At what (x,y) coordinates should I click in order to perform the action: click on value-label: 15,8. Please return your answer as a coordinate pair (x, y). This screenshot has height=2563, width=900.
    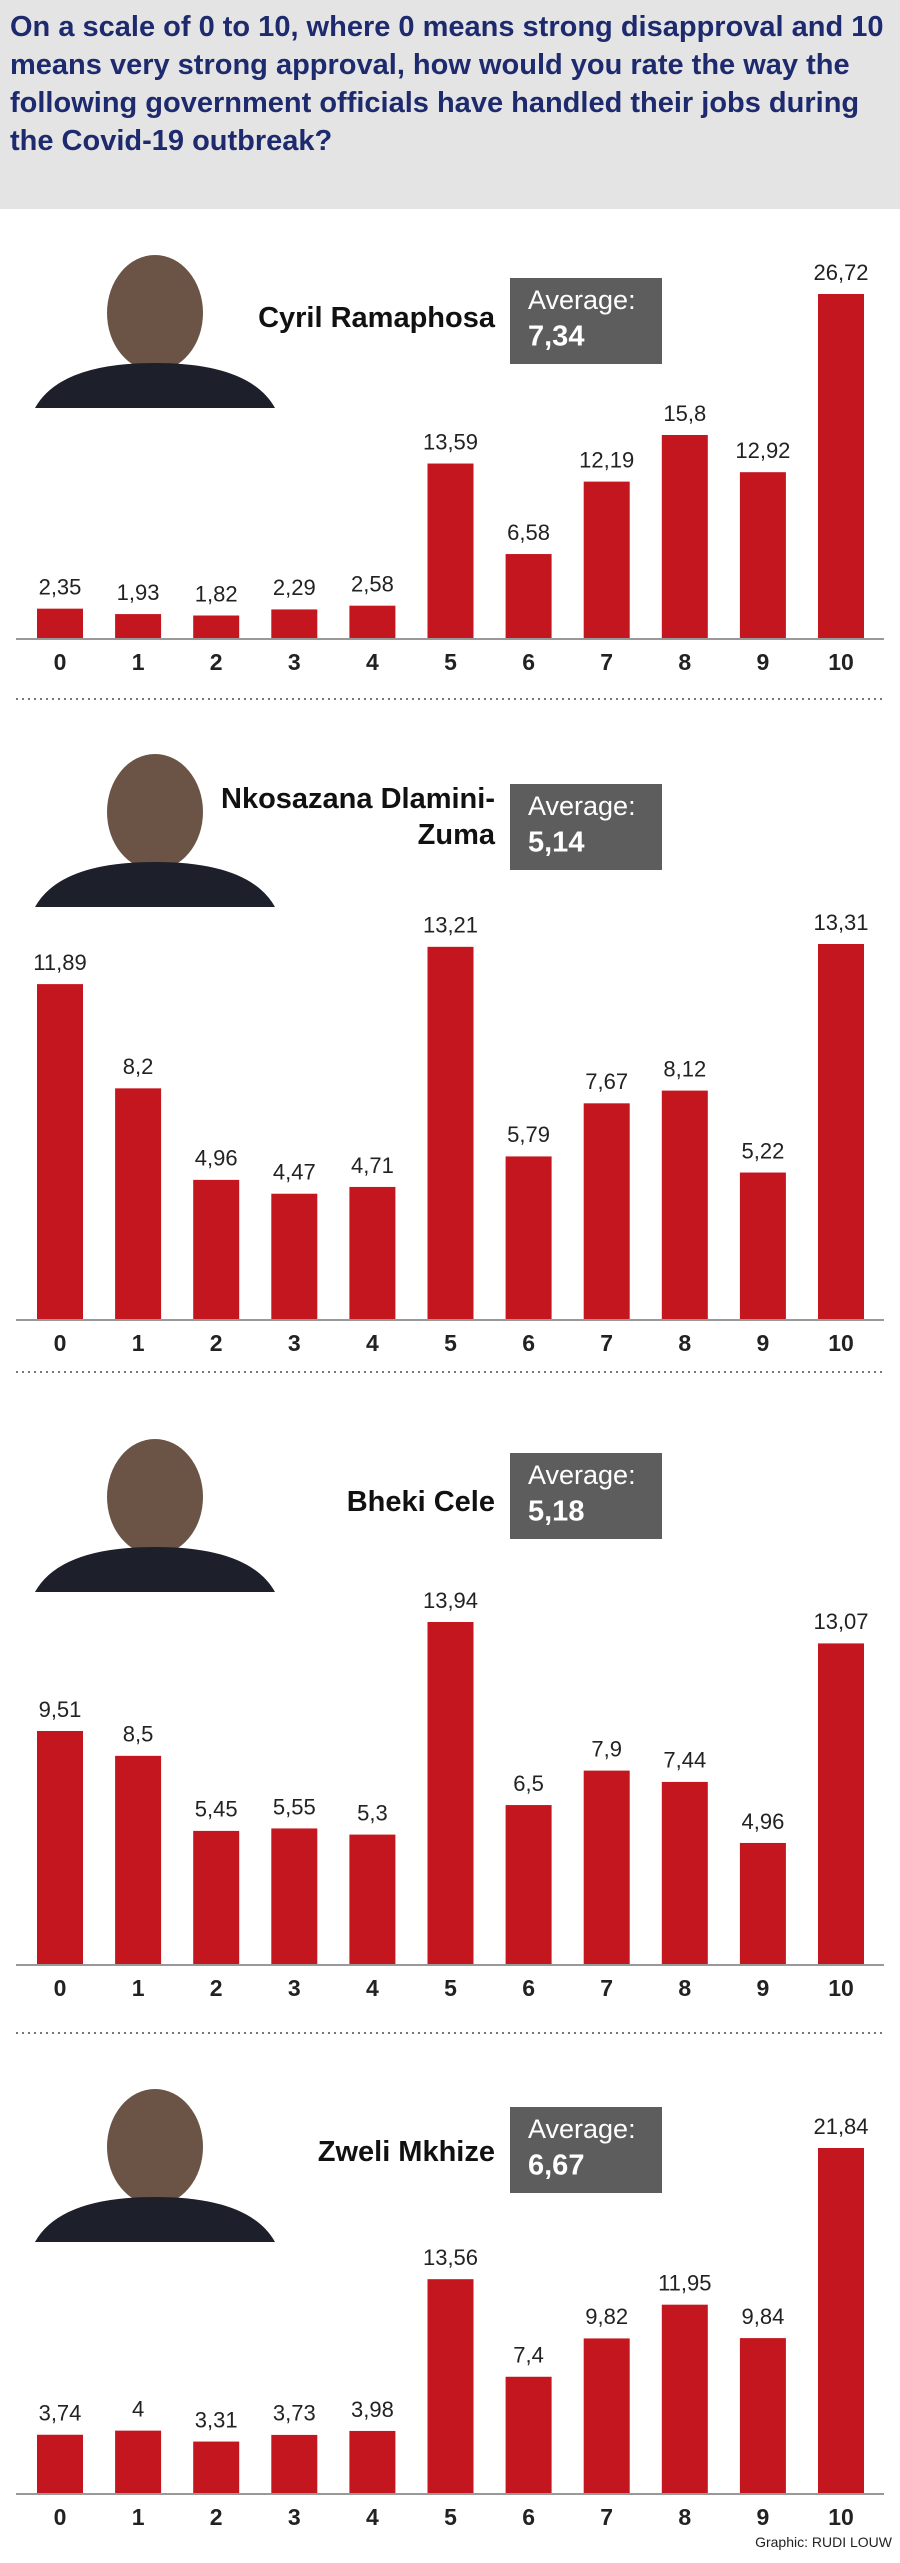
    Looking at the image, I should click on (684, 413).